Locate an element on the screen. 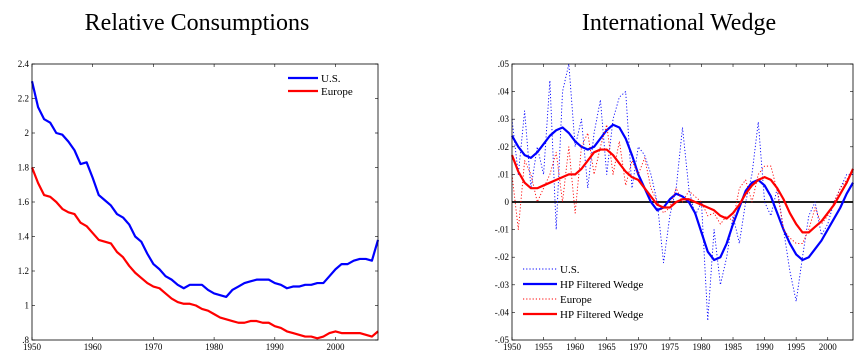 The height and width of the screenshot is (360, 860). y-tick-label: 2 is located at coordinates (27, 133).